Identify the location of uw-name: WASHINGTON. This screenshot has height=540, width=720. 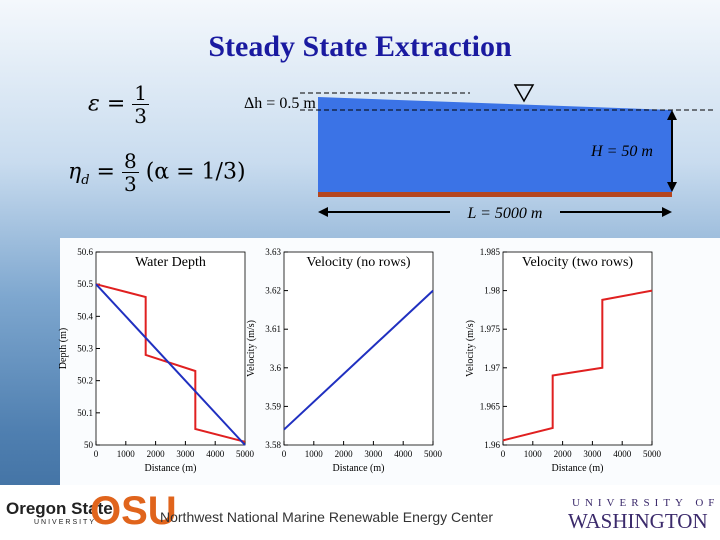
(638, 521).